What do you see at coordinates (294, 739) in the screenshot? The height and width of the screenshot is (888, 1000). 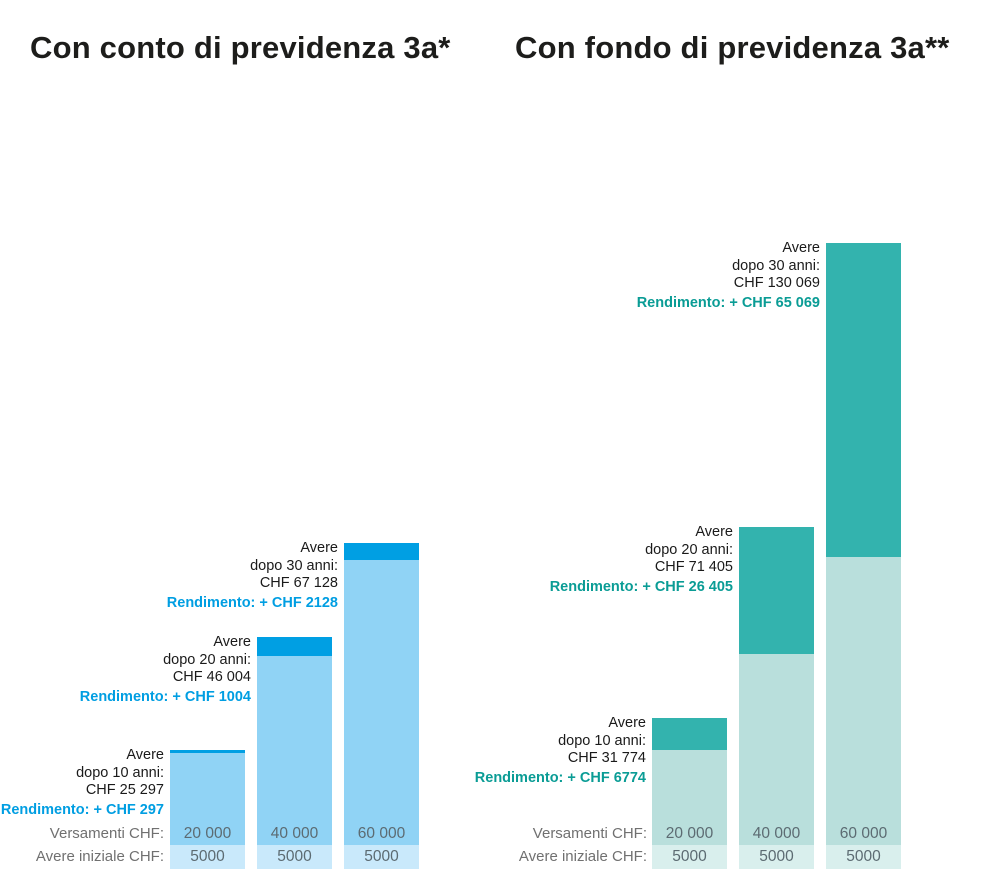 I see `segment-versamenti-conto-20y` at bounding box center [294, 739].